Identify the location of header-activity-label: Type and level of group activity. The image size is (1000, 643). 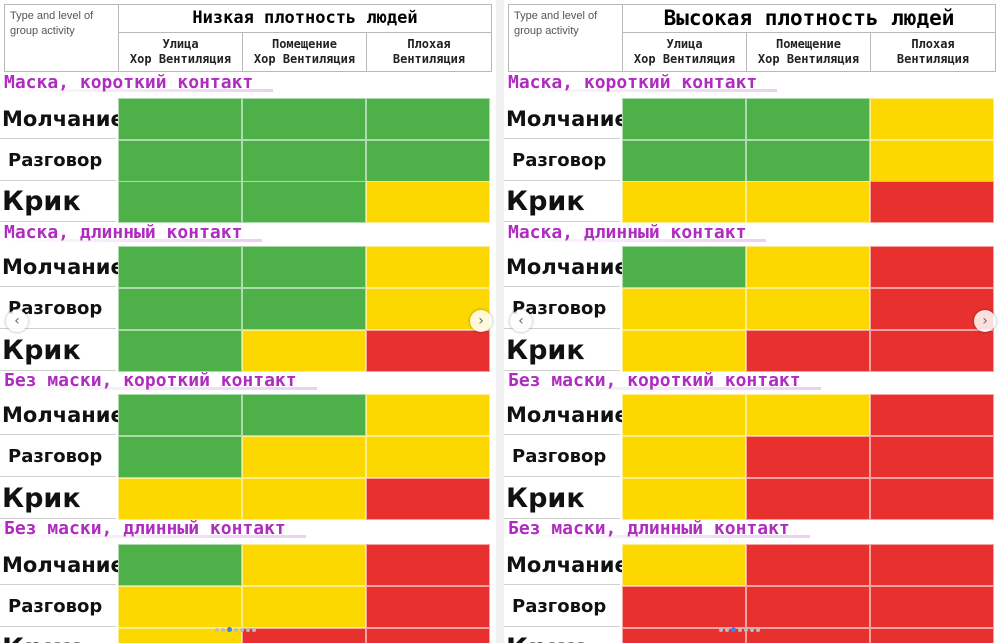
(566, 38).